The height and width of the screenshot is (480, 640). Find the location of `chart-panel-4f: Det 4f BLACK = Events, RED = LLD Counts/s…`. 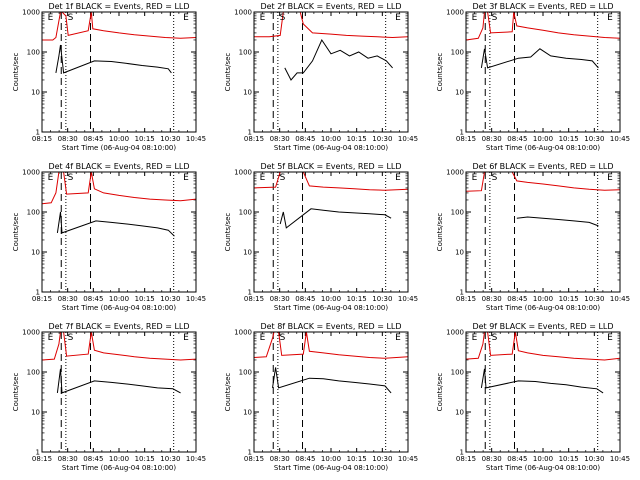

chart-panel-4f: Det 4f BLACK = Events, RED = LLD Counts/s… is located at coordinates (109, 237).